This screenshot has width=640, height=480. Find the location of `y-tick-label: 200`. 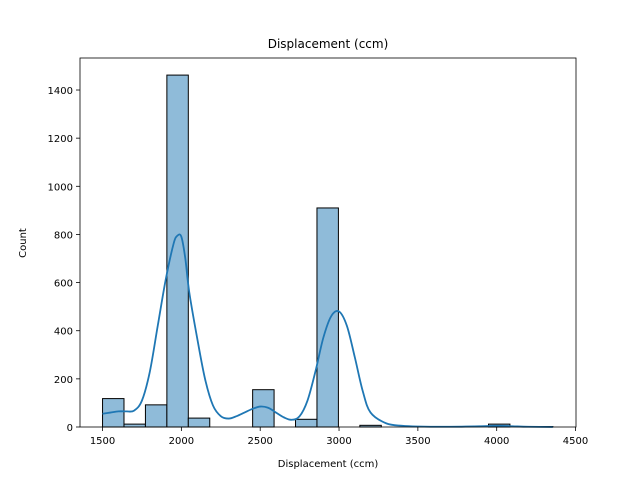

y-tick-label: 200 is located at coordinates (63, 380).